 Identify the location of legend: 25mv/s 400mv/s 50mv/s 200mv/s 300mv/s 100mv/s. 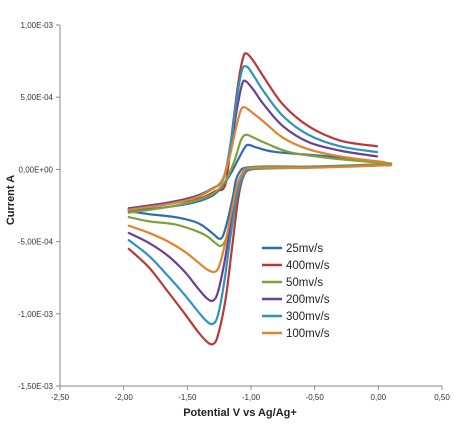
(296, 291).